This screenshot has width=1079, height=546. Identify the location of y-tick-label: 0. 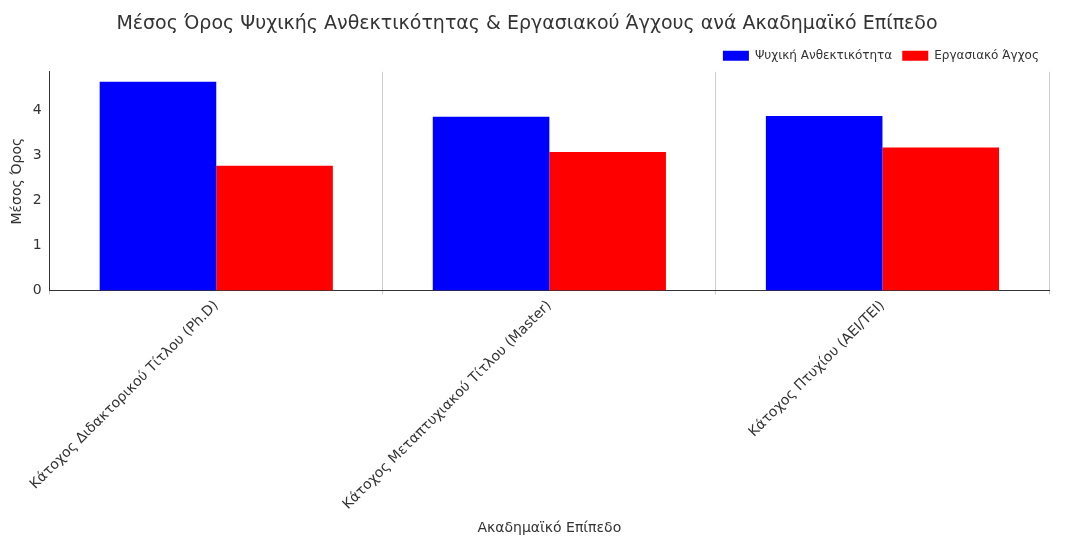
(37, 289).